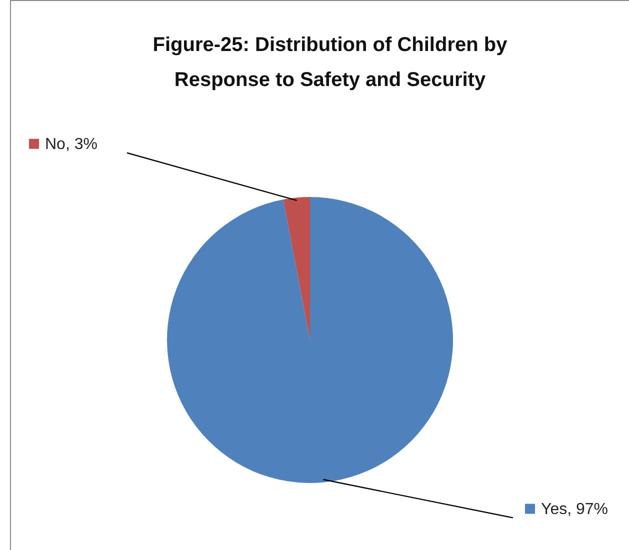 The height and width of the screenshot is (550, 629). I want to click on chart-title: Figure-25: Distribution of Children by Response to Safety and Security, so click(330, 63).